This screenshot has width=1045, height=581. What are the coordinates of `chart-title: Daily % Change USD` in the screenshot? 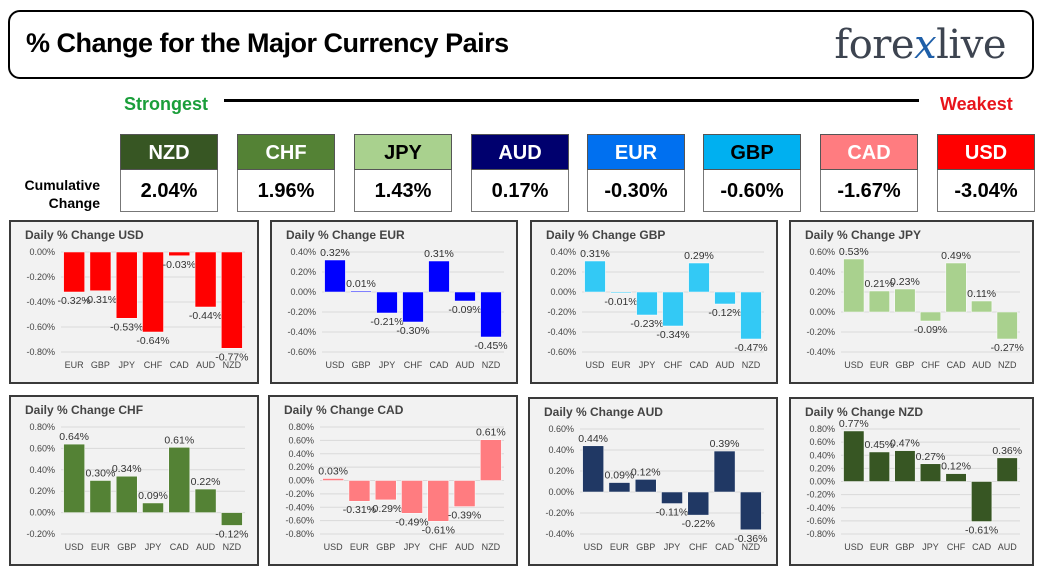 It's located at (84, 235).